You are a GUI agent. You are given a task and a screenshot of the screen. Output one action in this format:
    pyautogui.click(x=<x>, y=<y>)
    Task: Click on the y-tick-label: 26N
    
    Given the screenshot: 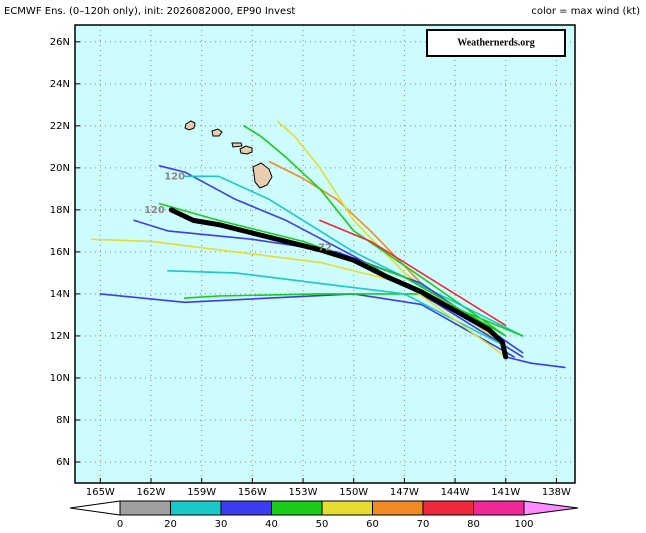 What is the action you would take?
    pyautogui.click(x=60, y=42)
    